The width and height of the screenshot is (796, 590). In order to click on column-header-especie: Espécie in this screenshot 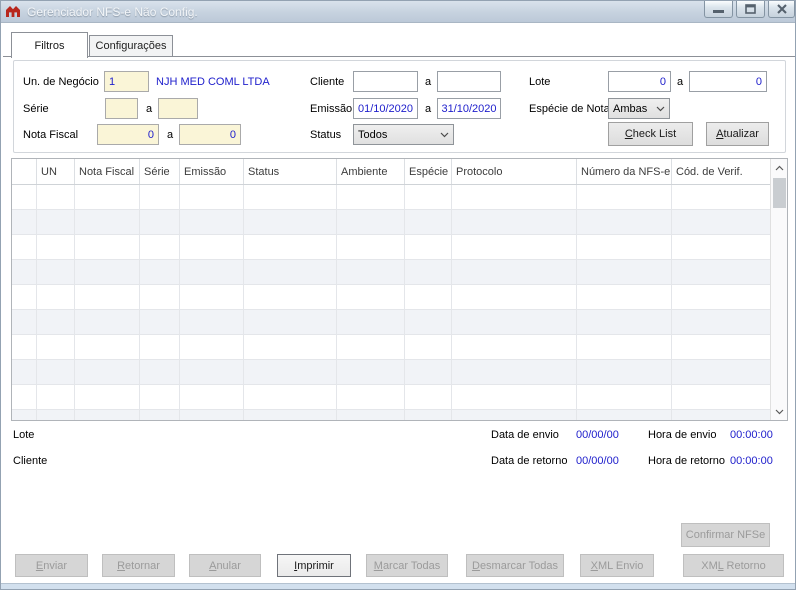, I will do `click(428, 171)`.